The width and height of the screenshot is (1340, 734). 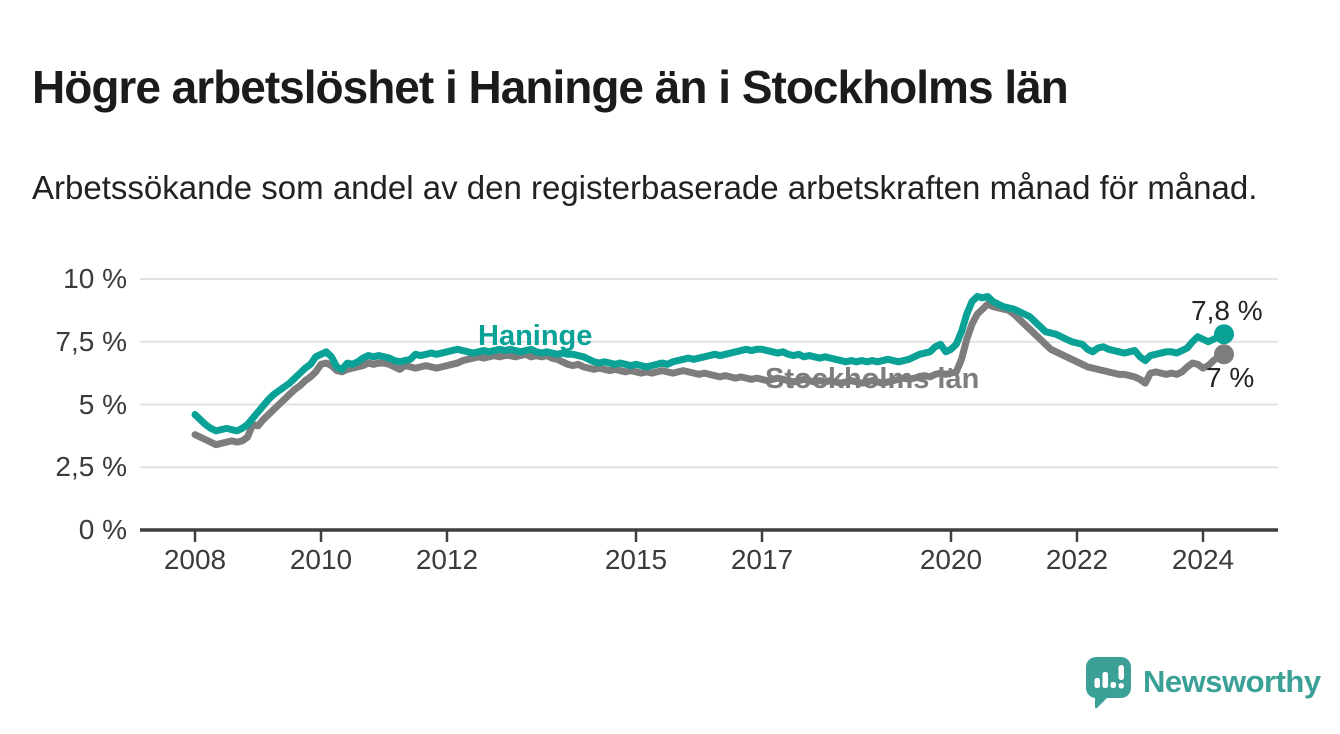 I want to click on brand-name: Newsworthy, so click(x=1232, y=681).